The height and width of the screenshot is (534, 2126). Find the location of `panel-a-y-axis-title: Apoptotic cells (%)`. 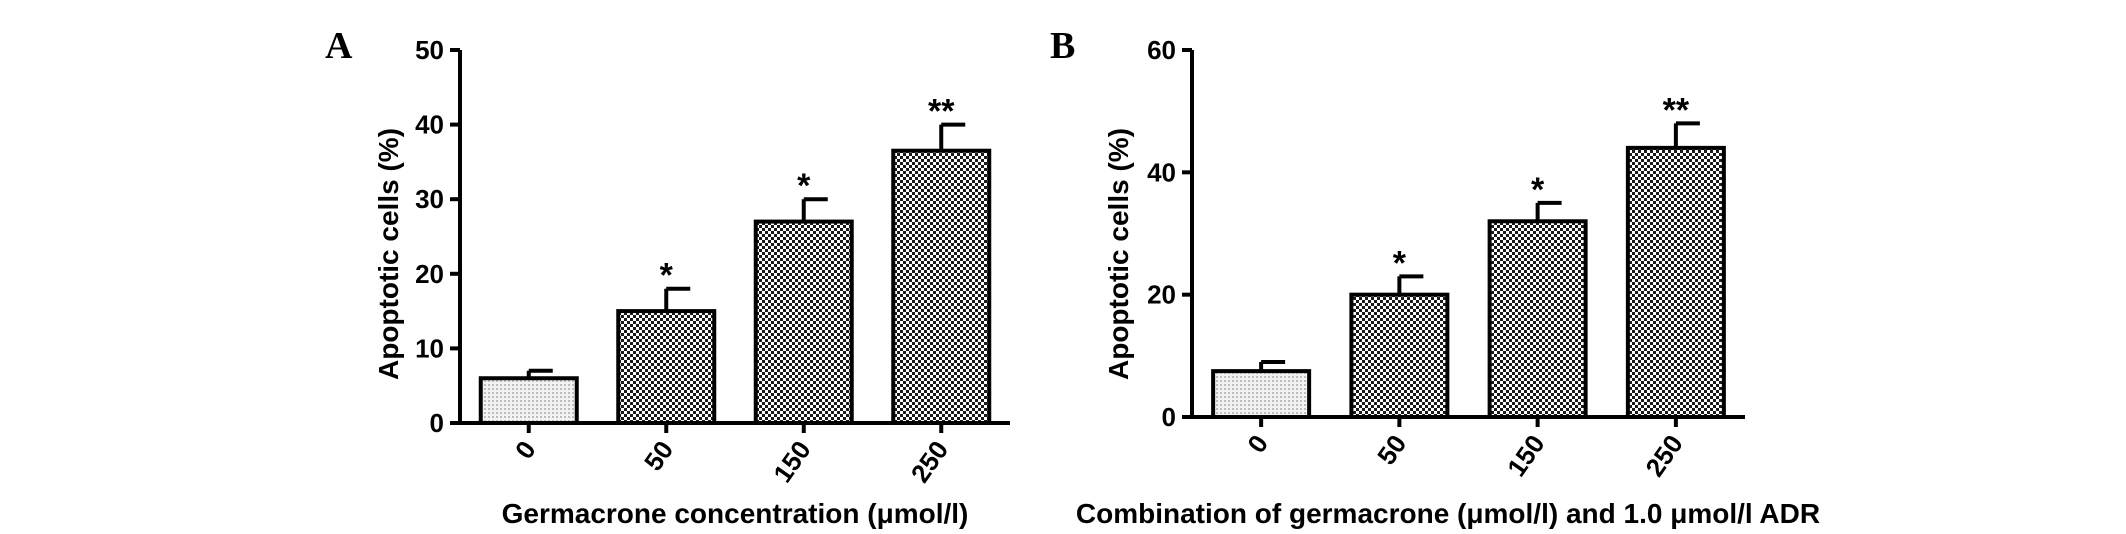

panel-a-y-axis-title: Apoptotic cells (%) is located at coordinates (388, 254).